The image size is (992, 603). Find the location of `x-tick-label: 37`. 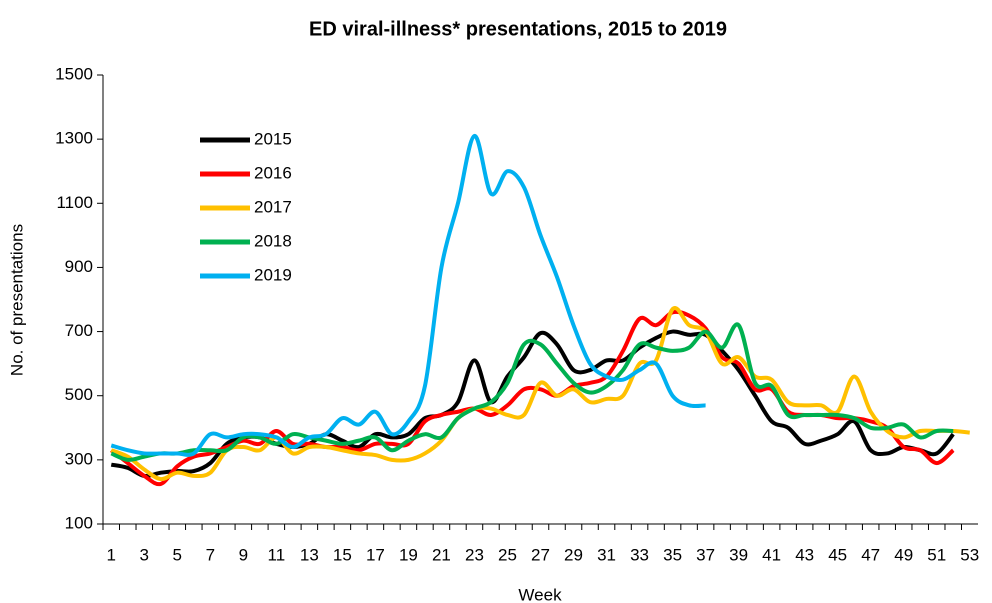

x-tick-label: 37 is located at coordinates (705, 554).